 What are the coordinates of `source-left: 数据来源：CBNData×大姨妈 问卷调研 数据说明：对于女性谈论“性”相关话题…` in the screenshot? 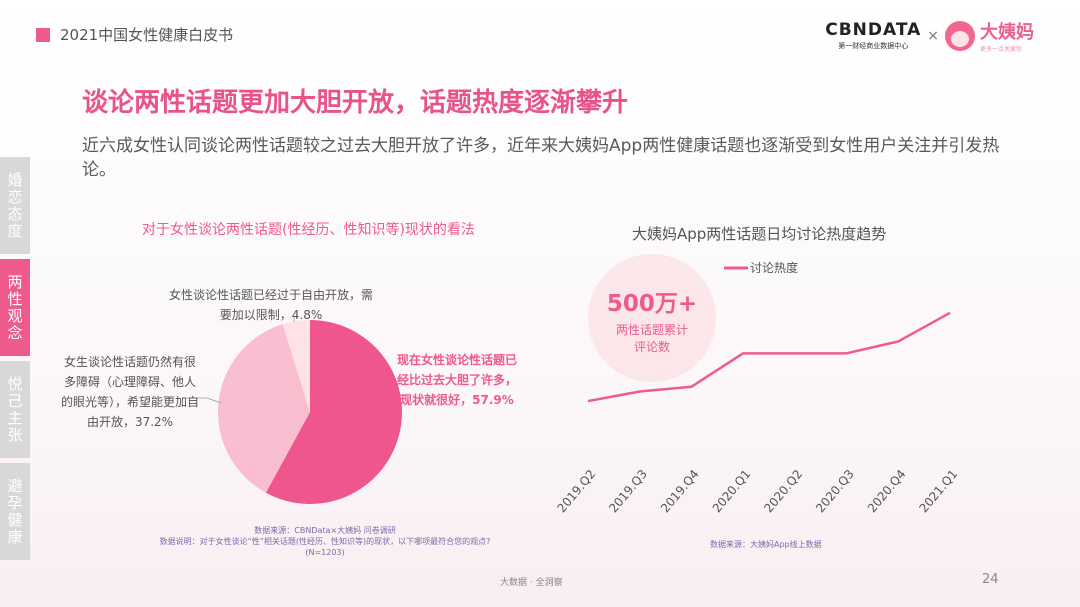 It's located at (325, 541).